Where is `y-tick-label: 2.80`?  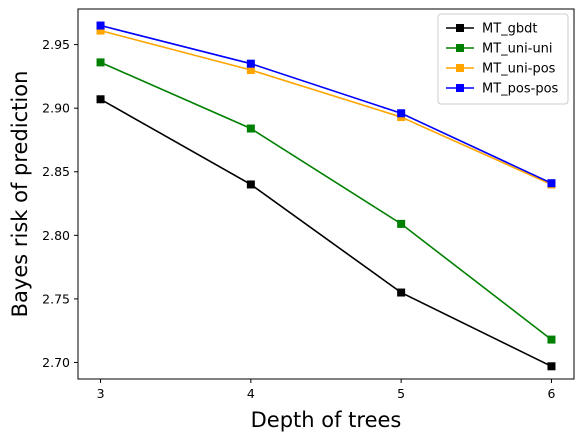
y-tick-label: 2.80 is located at coordinates (56, 235).